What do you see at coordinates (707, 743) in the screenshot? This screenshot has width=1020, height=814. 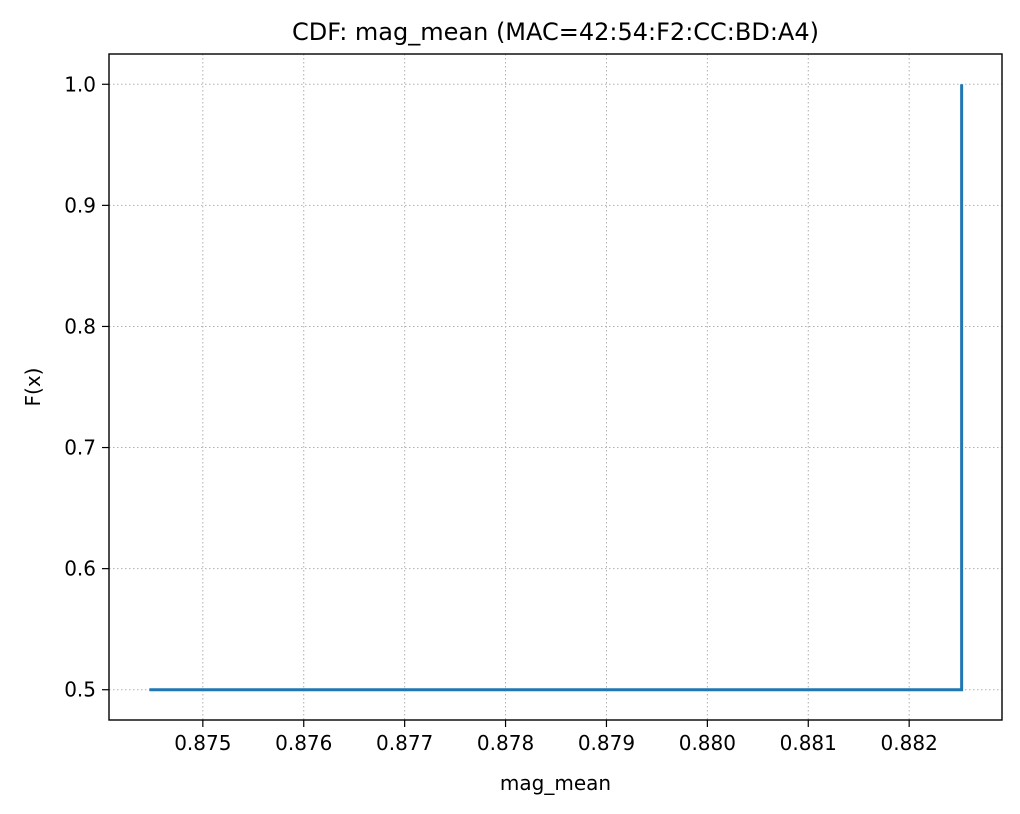 I see `x-tick-label: 0.880` at bounding box center [707, 743].